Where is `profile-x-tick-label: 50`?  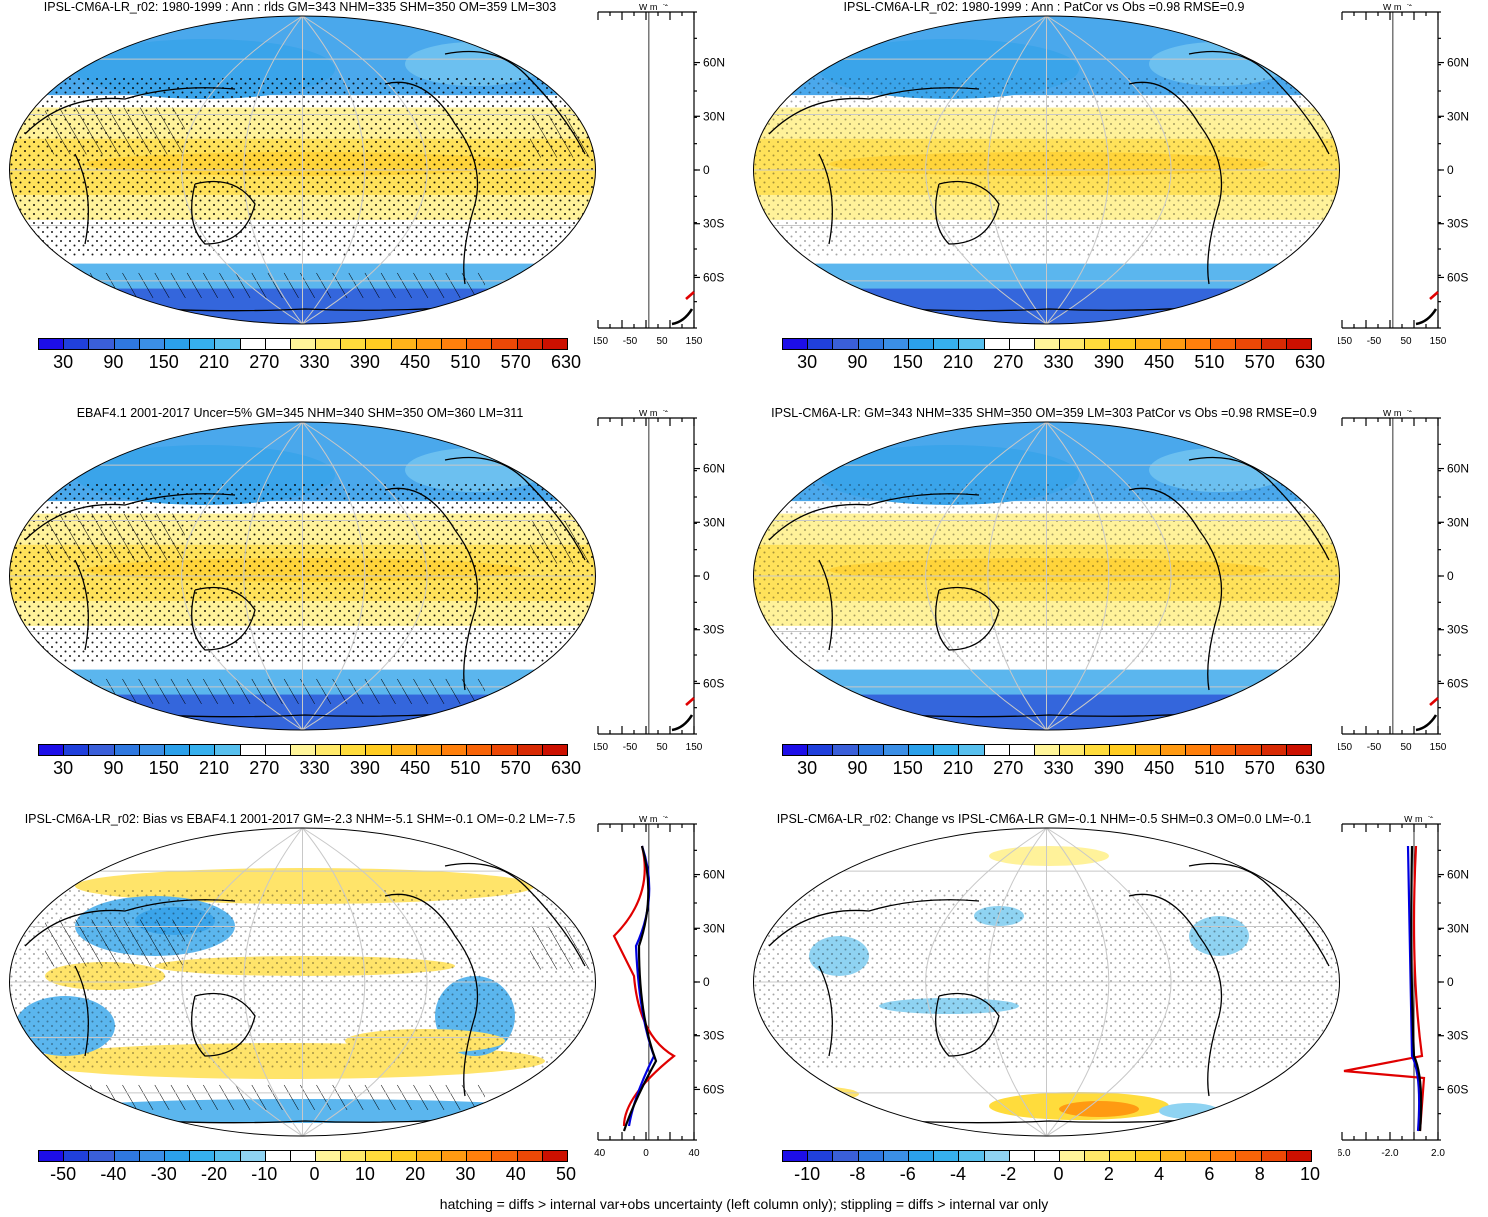 profile-x-tick-label: 50 is located at coordinates (1406, 747).